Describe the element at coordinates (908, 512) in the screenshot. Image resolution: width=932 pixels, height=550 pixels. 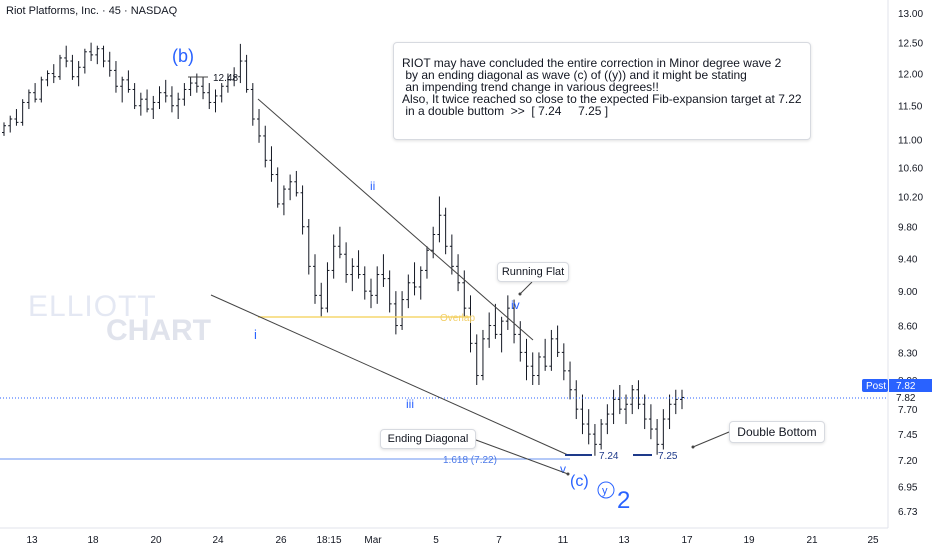
I see `price-tick-label: 6.73` at that location.